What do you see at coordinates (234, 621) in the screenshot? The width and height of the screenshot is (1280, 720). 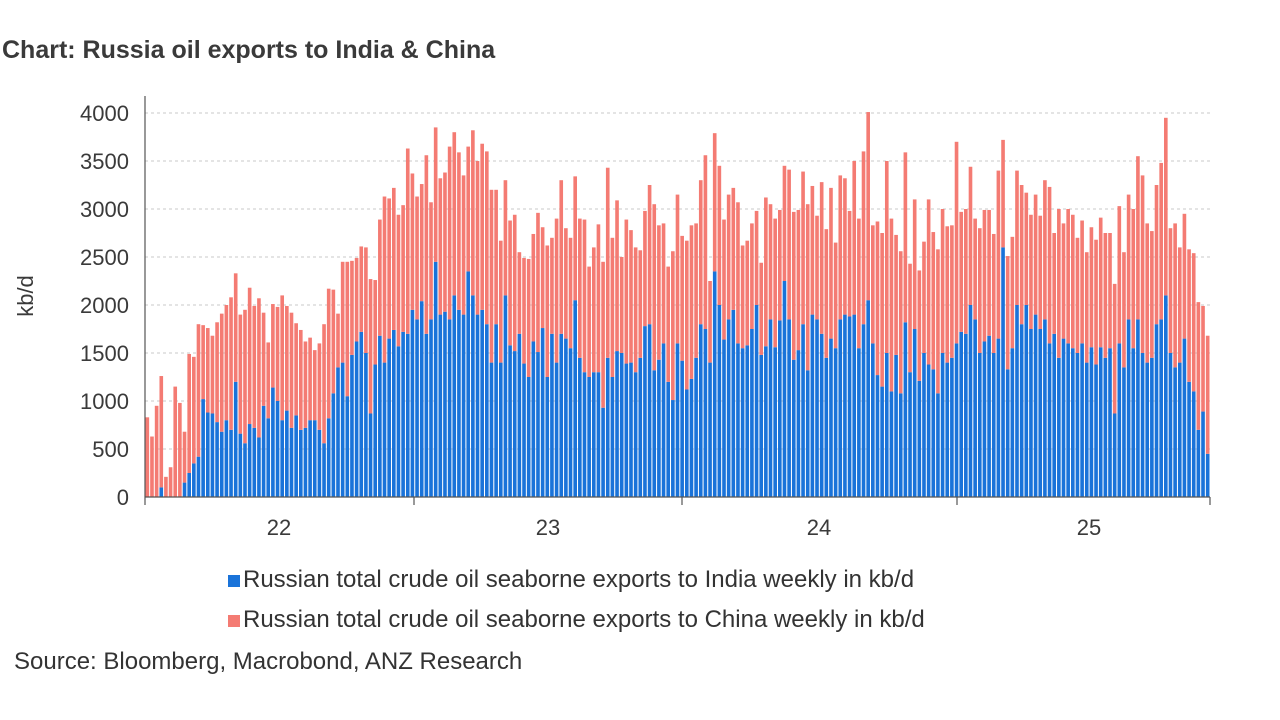 I see `legend-swatch-china` at bounding box center [234, 621].